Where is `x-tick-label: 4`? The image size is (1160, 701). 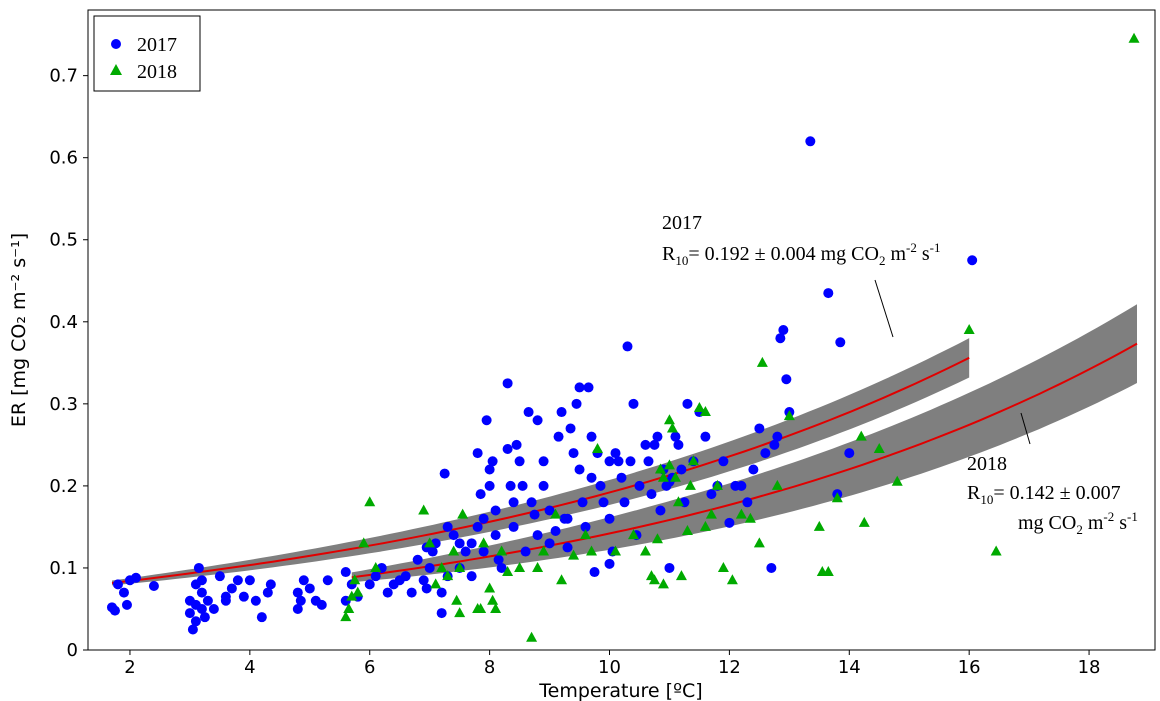 x-tick-label: 4 is located at coordinates (249, 667).